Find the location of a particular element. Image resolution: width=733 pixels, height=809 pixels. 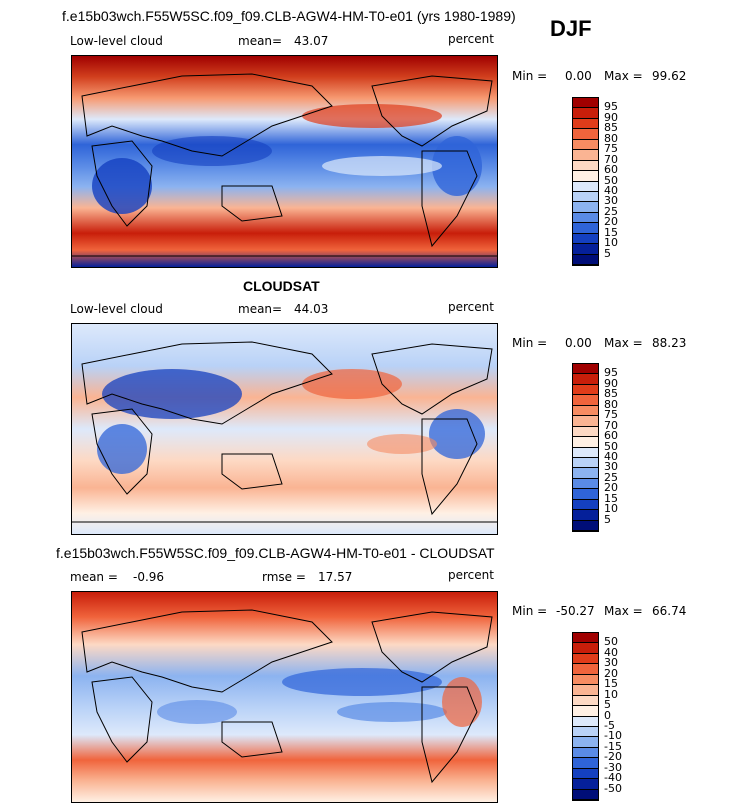

panel3-pacific-region is located at coordinates (362, 682).